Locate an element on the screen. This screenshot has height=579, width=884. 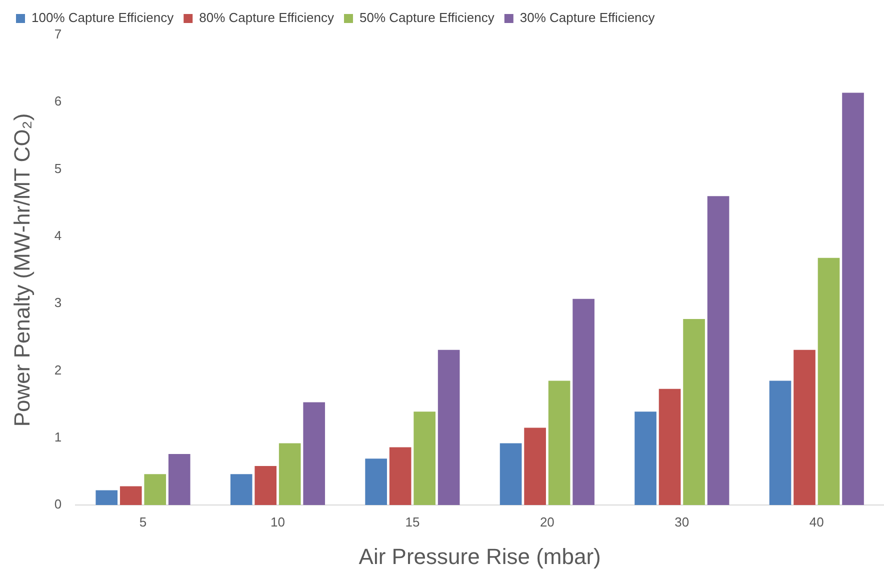
legend-label: 100% Capture Efficiency is located at coordinates (103, 18).